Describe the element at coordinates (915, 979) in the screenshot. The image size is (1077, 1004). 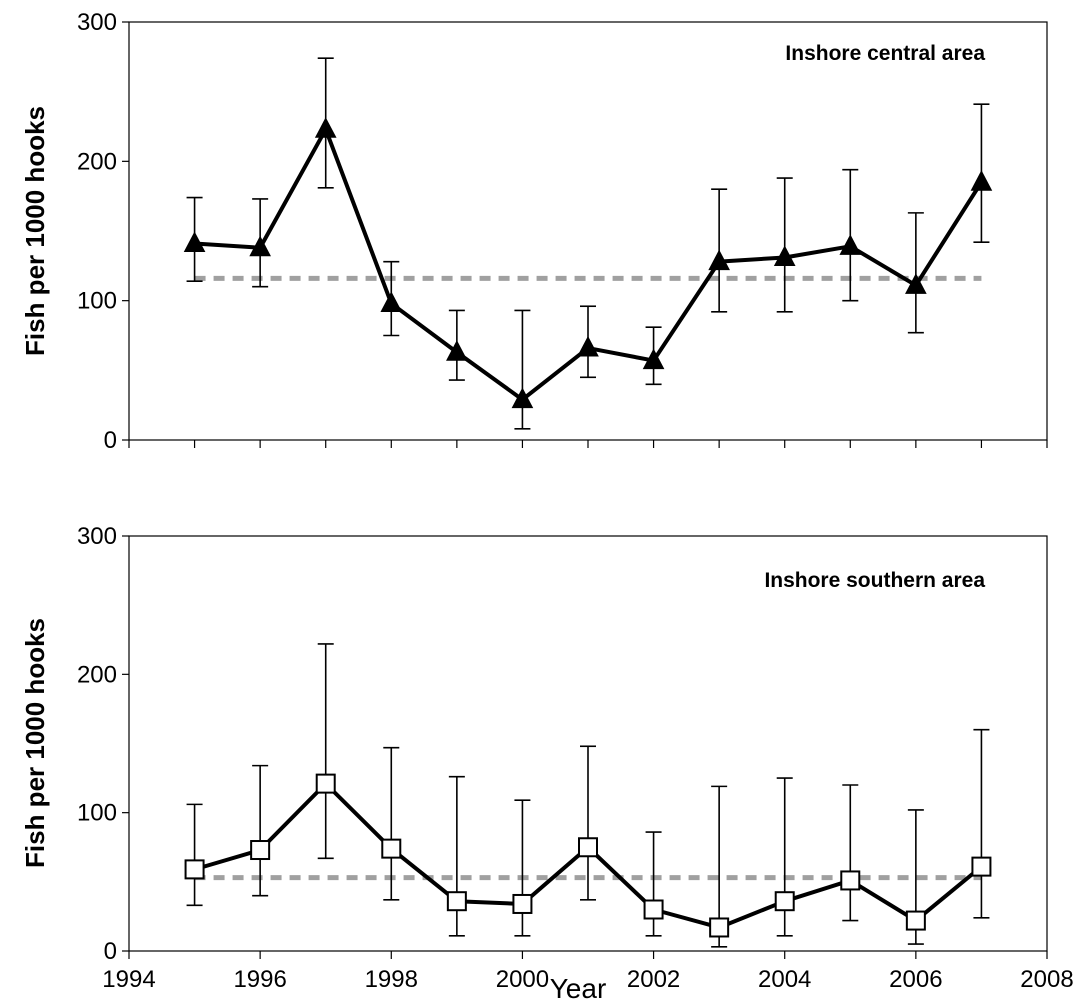
I see `panel-2-x-tick-label: 2006` at that location.